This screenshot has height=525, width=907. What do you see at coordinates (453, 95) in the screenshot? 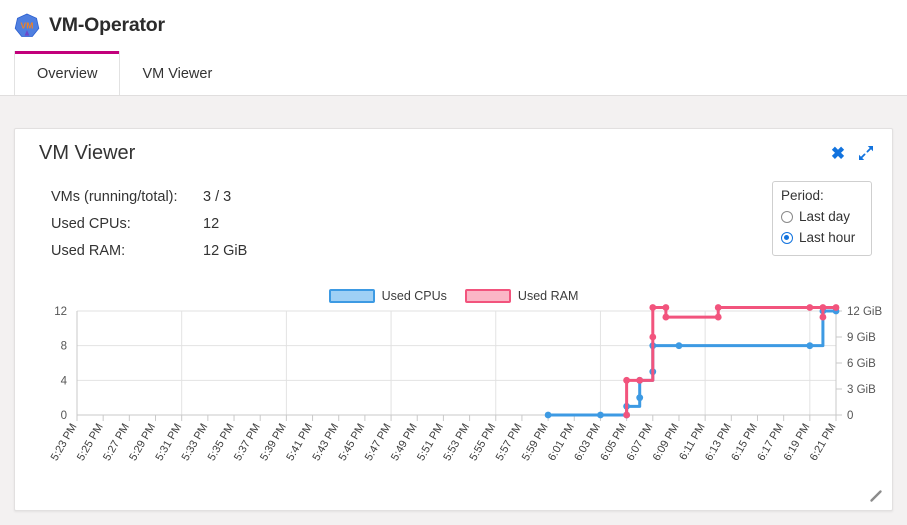
I see `tab-bar-divider` at bounding box center [453, 95].